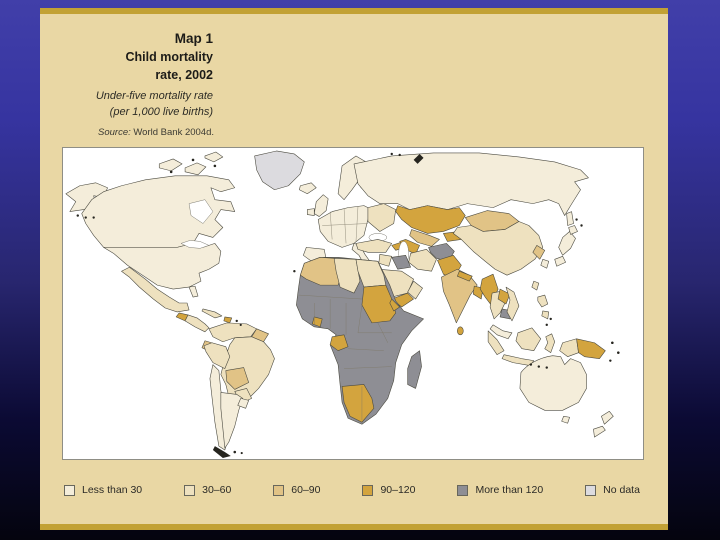 This screenshot has height=540, width=720. Describe the element at coordinates (201, 211) in the screenshot. I see `hudson-bay` at that location.